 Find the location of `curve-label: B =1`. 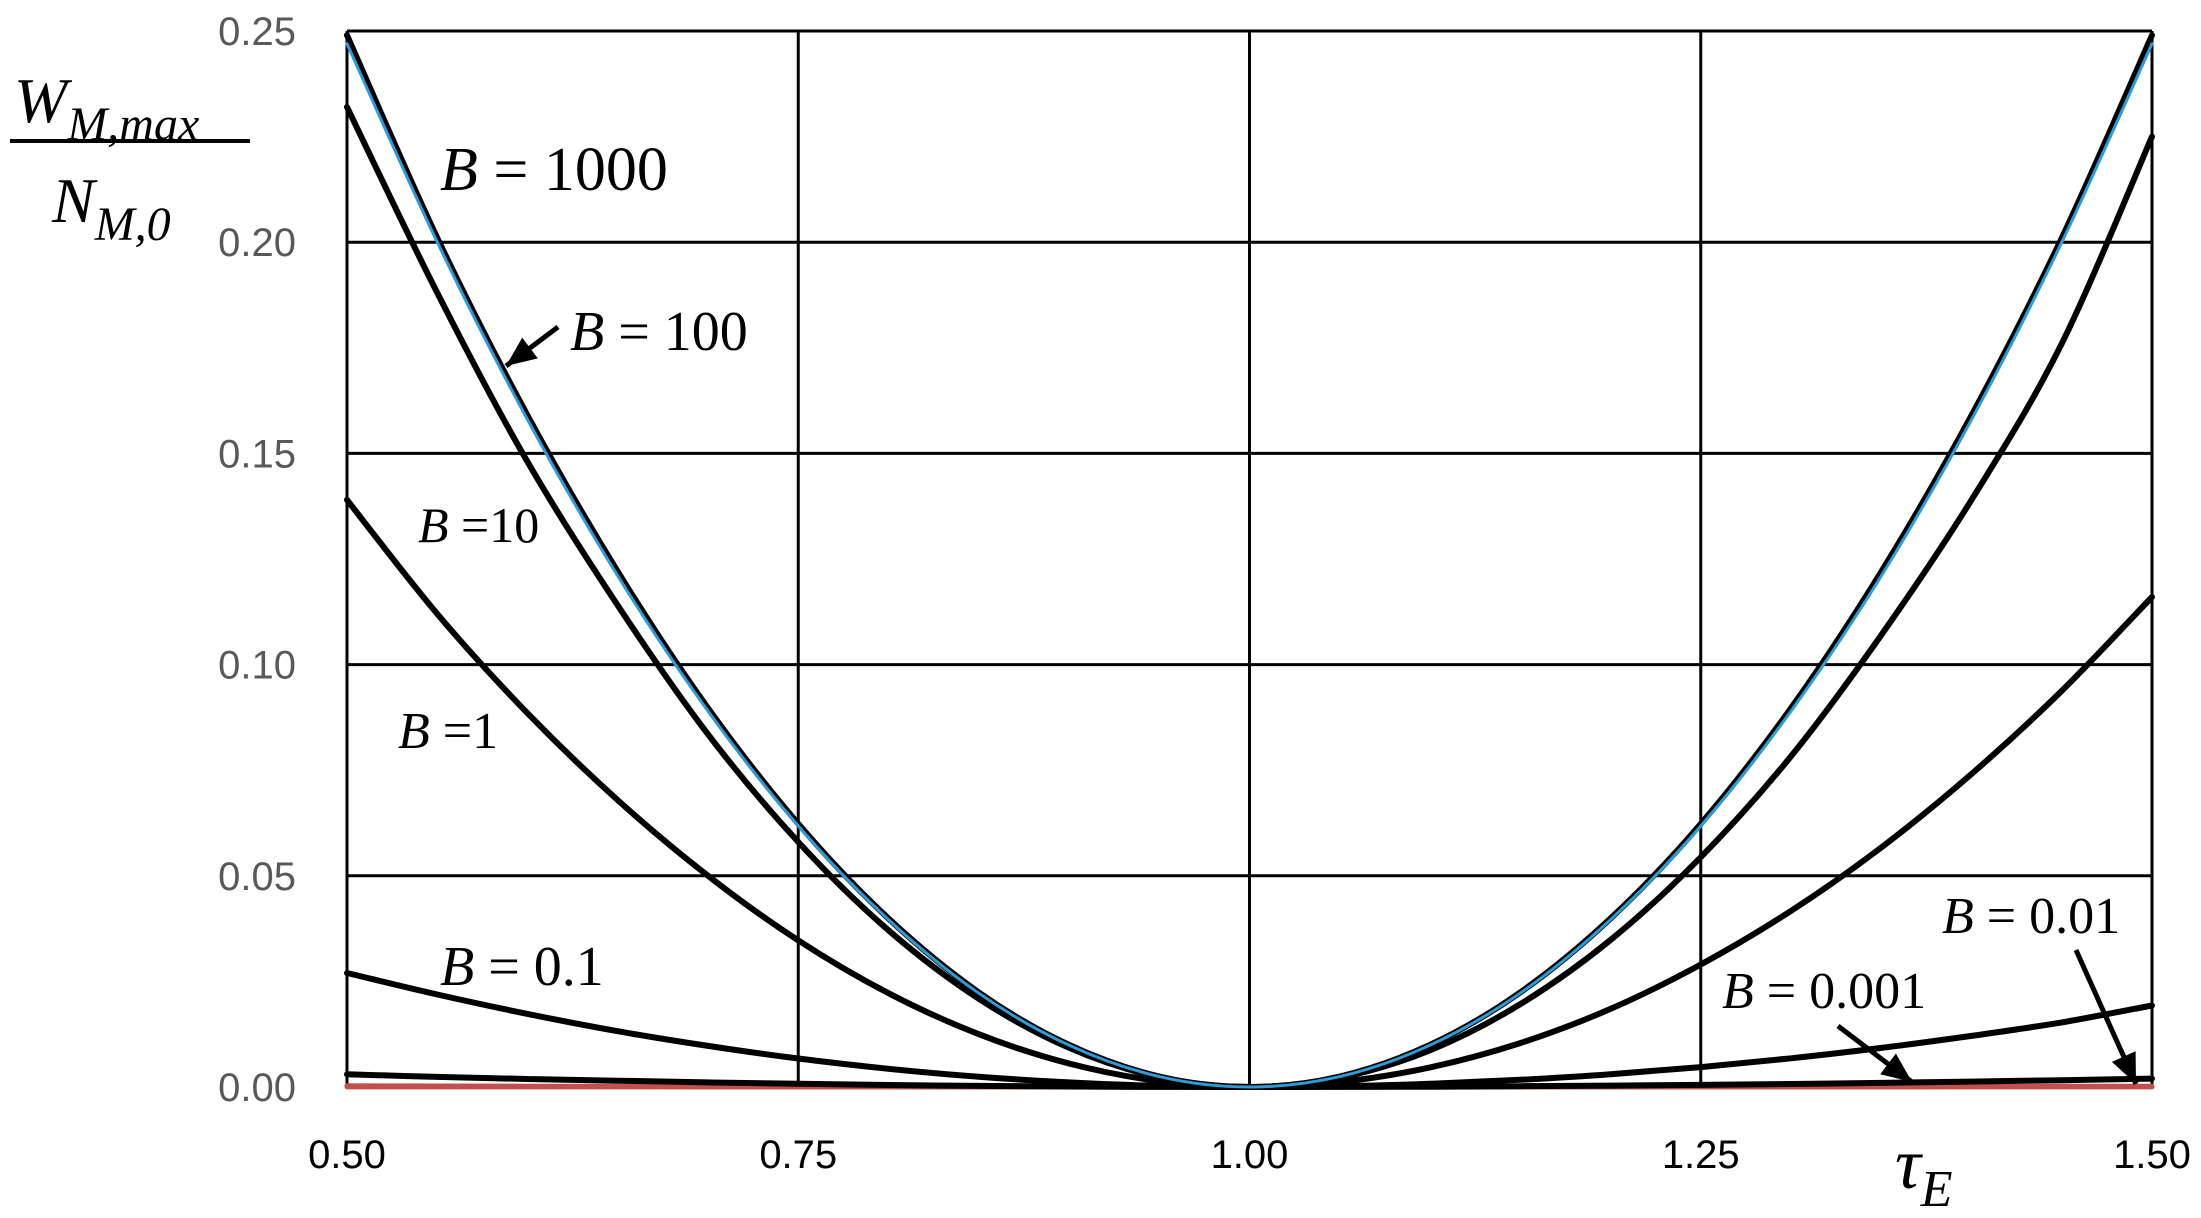

curve-label: B =1 is located at coordinates (448, 731).